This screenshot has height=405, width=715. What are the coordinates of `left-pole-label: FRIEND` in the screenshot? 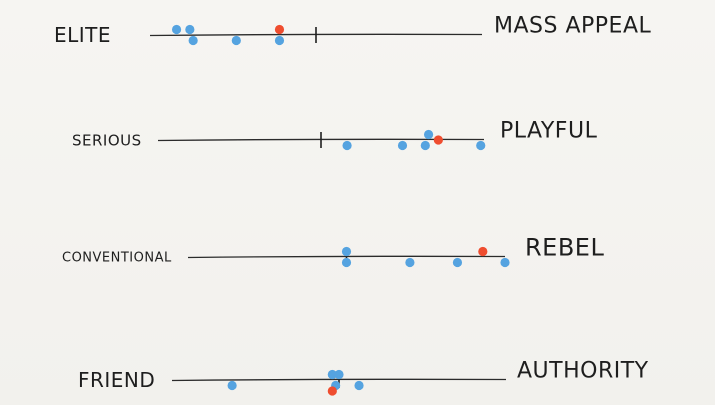 It's located at (116, 380).